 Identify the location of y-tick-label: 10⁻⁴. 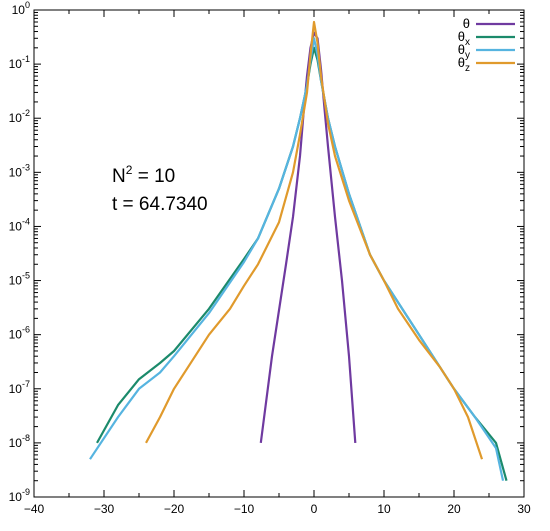
(19, 224).